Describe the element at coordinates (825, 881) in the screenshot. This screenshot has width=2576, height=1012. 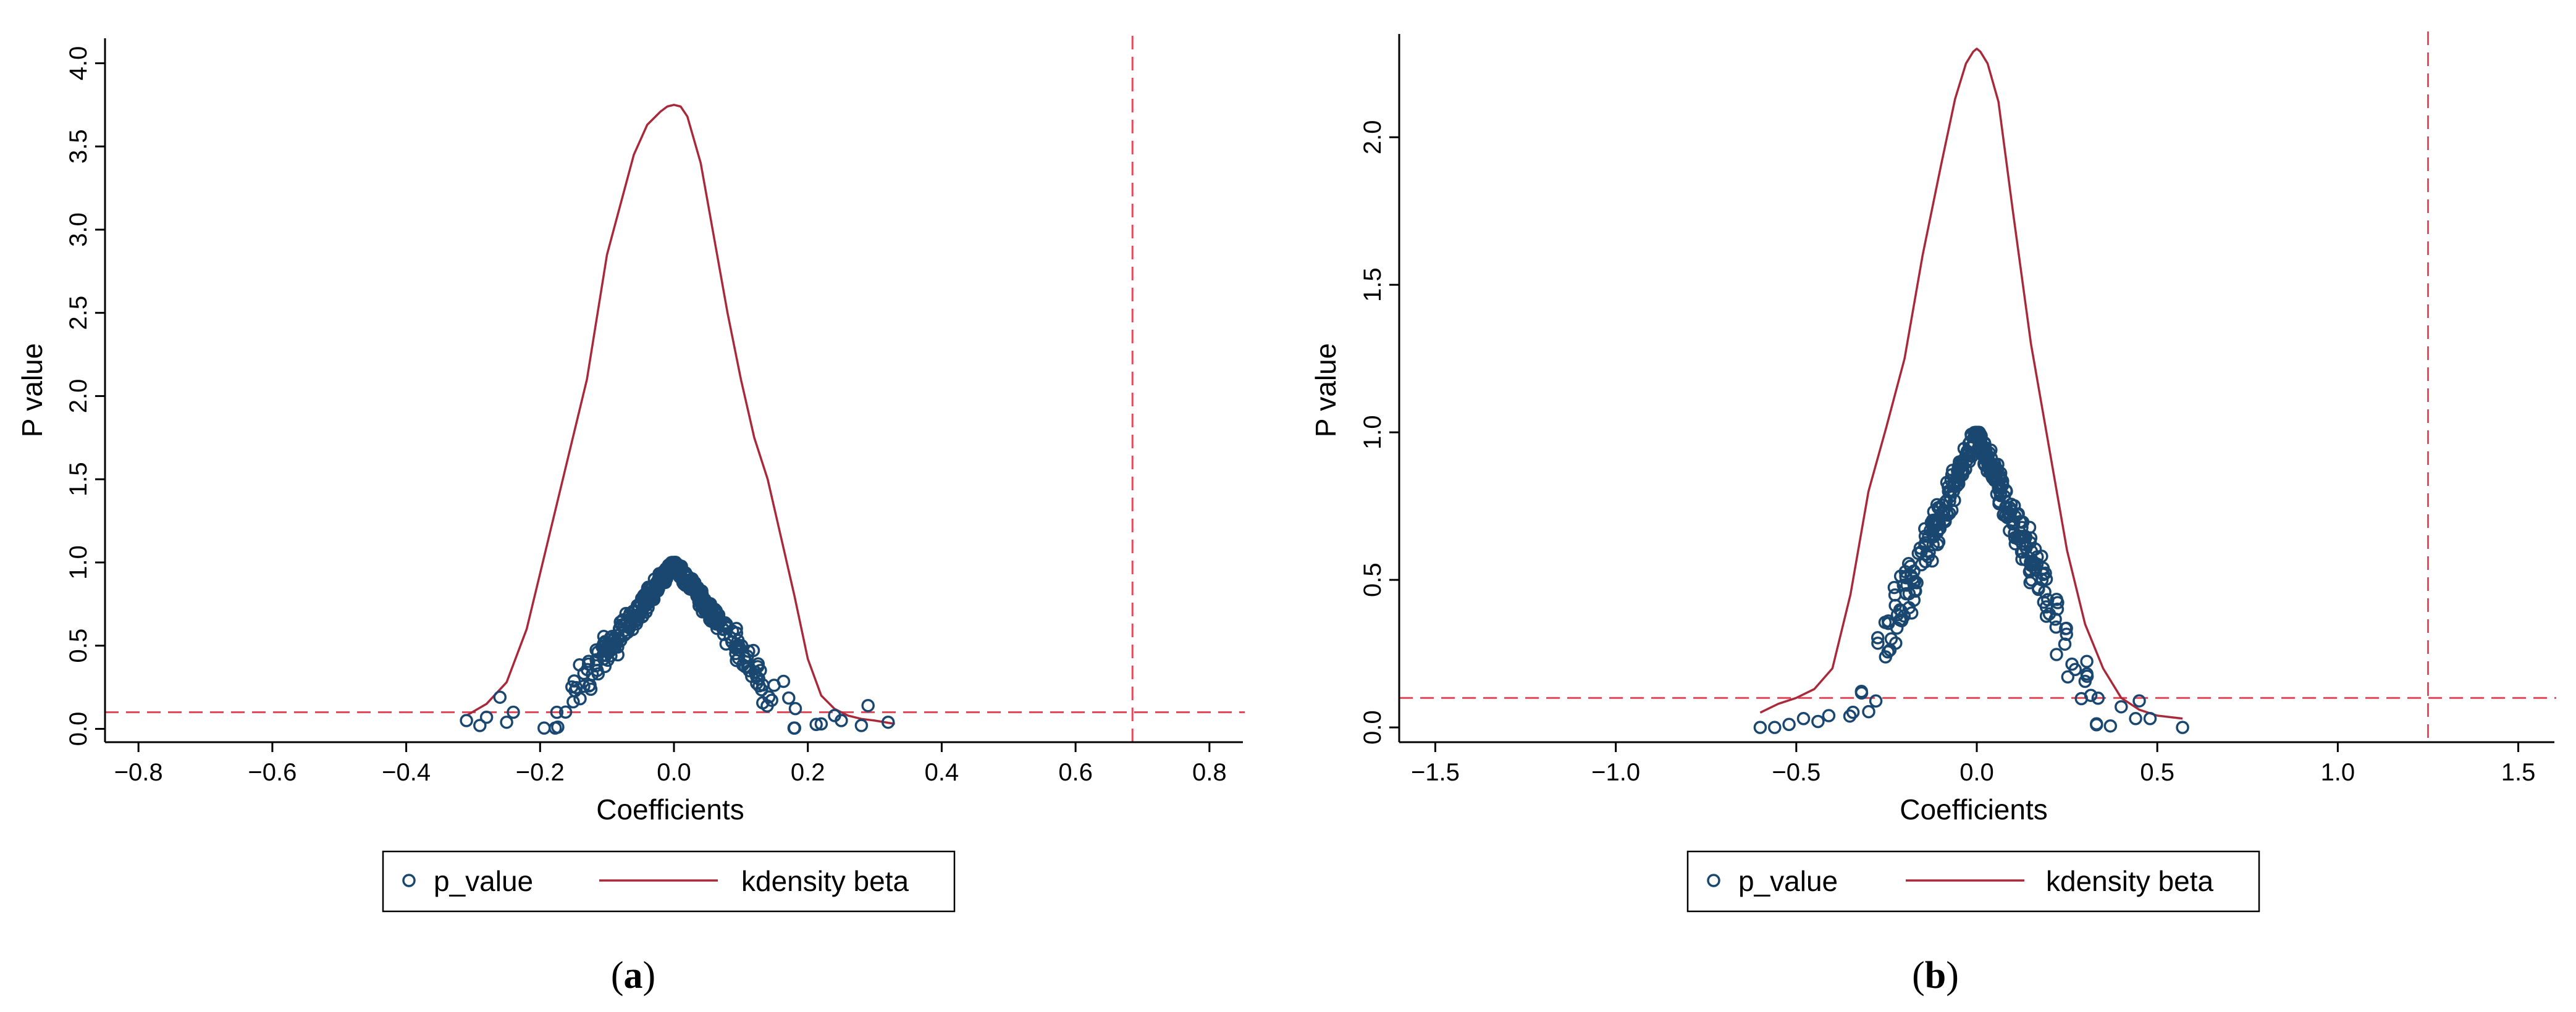
I see `panel-a-legend-label-kdensity: kdensity beta` at that location.